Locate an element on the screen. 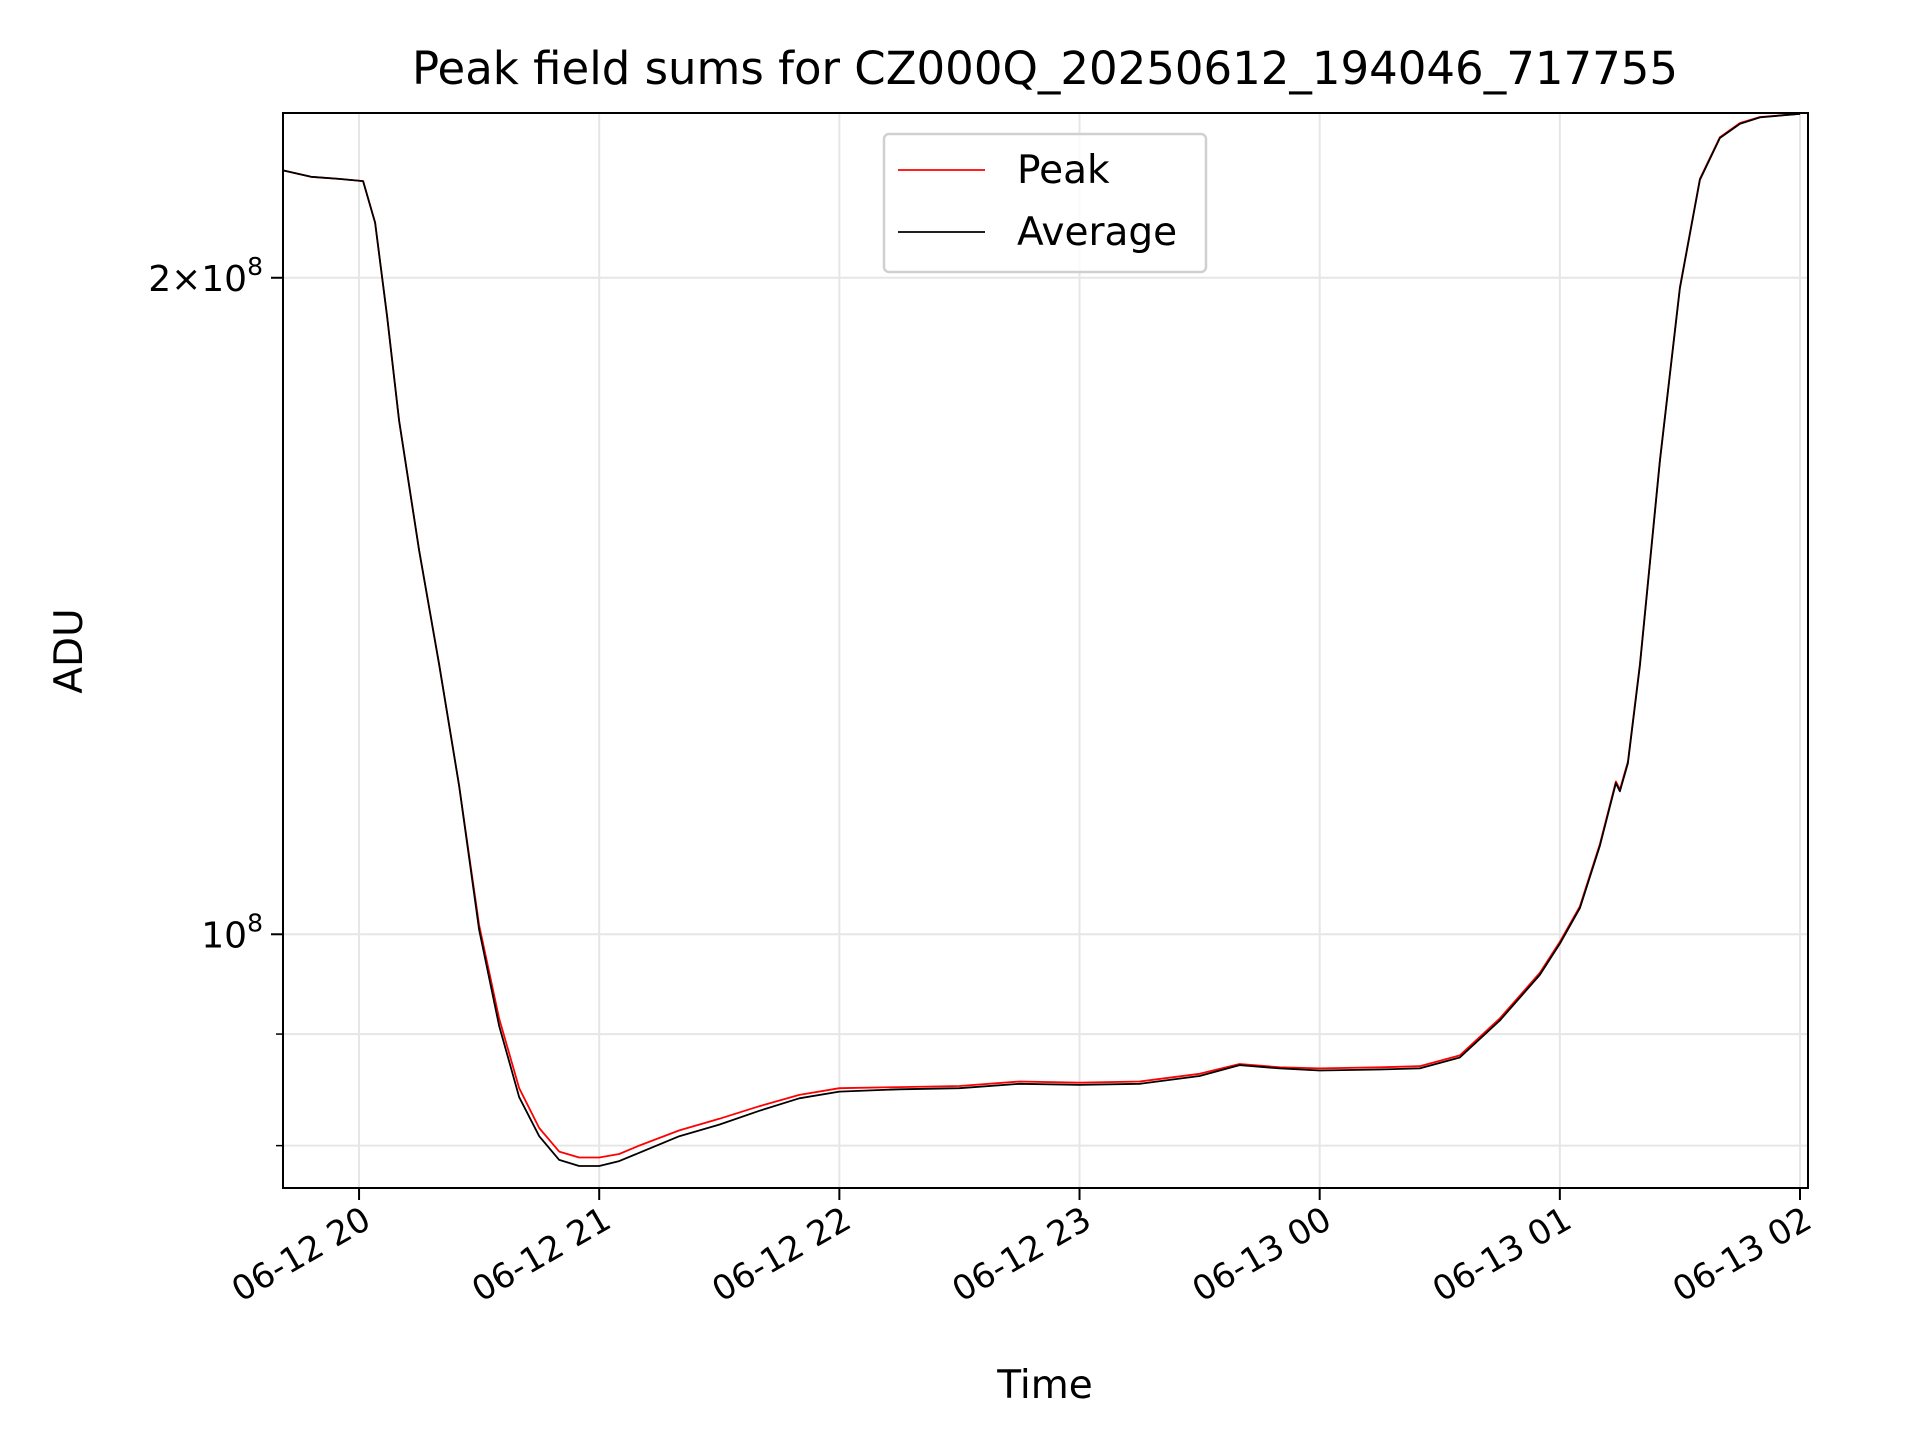  legend-label-peak: Peak is located at coordinates (1063, 170).